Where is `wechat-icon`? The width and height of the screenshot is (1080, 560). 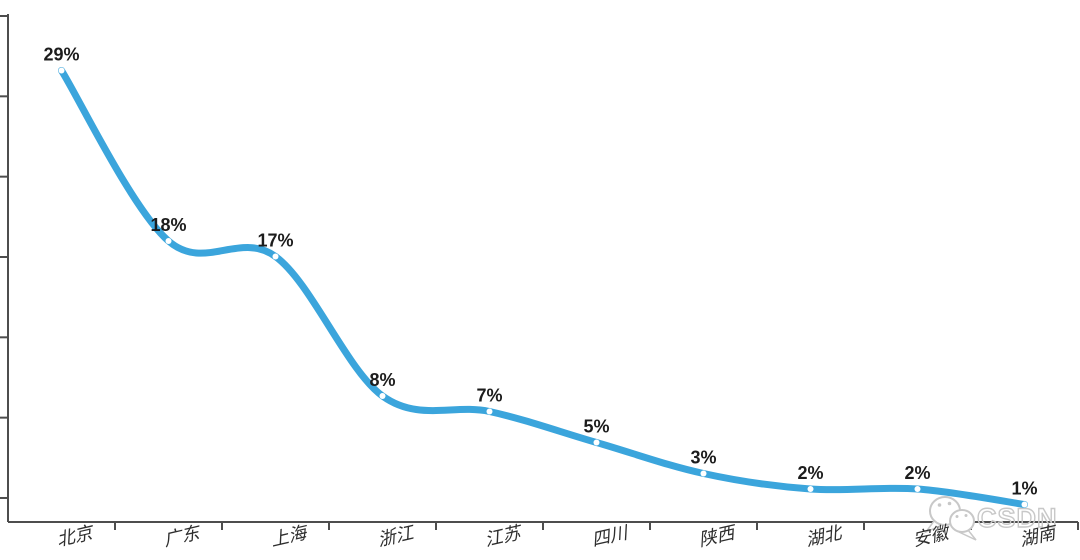
wechat-icon is located at coordinates (950, 518).